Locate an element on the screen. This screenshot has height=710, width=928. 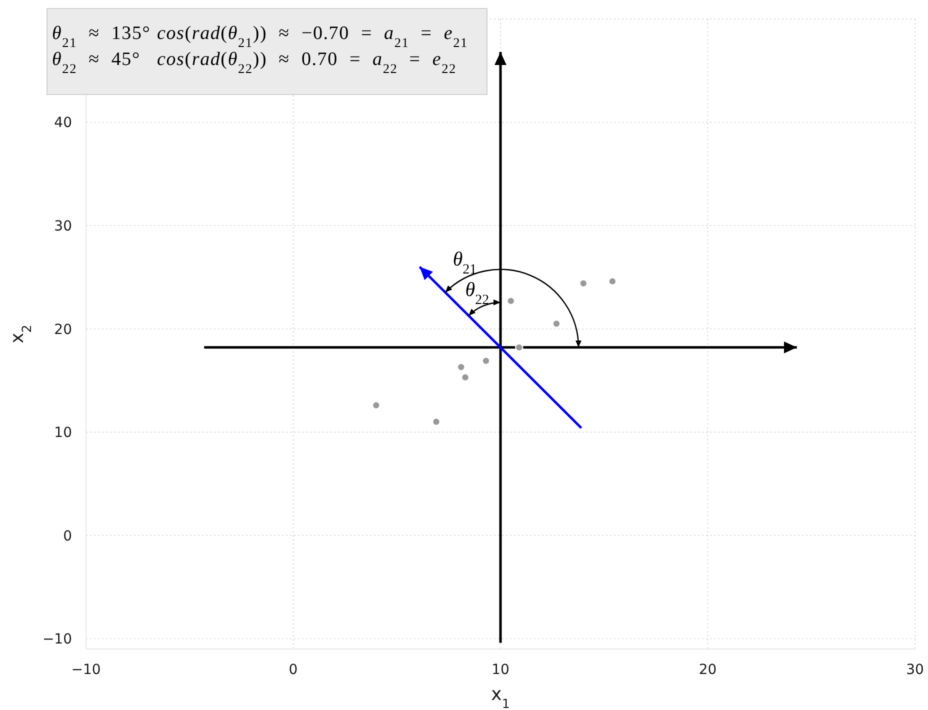
y-tick-label: 0 is located at coordinates (67, 536).